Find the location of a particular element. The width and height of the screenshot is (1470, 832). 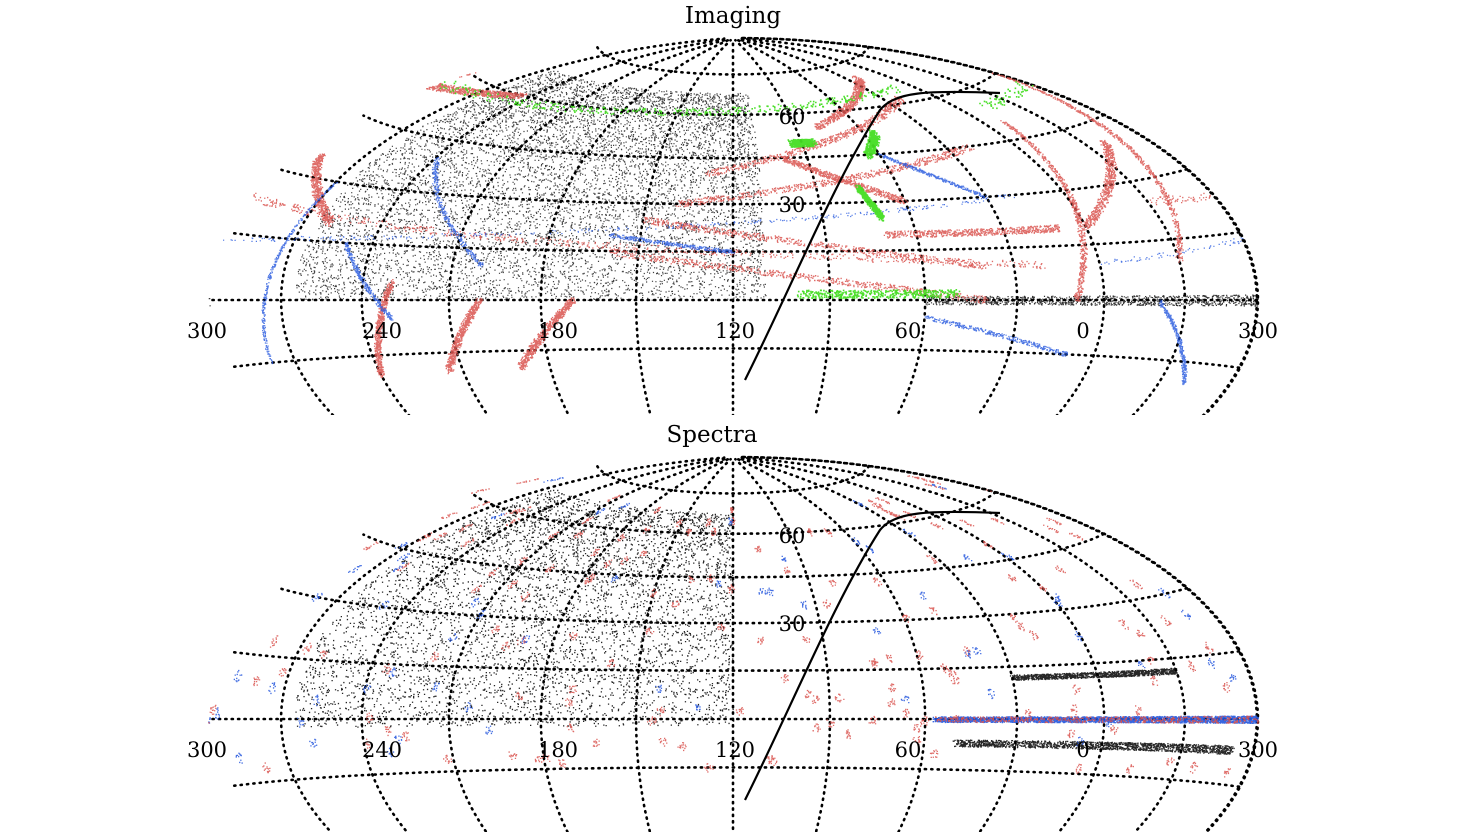

spectra-blue-equator-points is located at coordinates (734, 719).